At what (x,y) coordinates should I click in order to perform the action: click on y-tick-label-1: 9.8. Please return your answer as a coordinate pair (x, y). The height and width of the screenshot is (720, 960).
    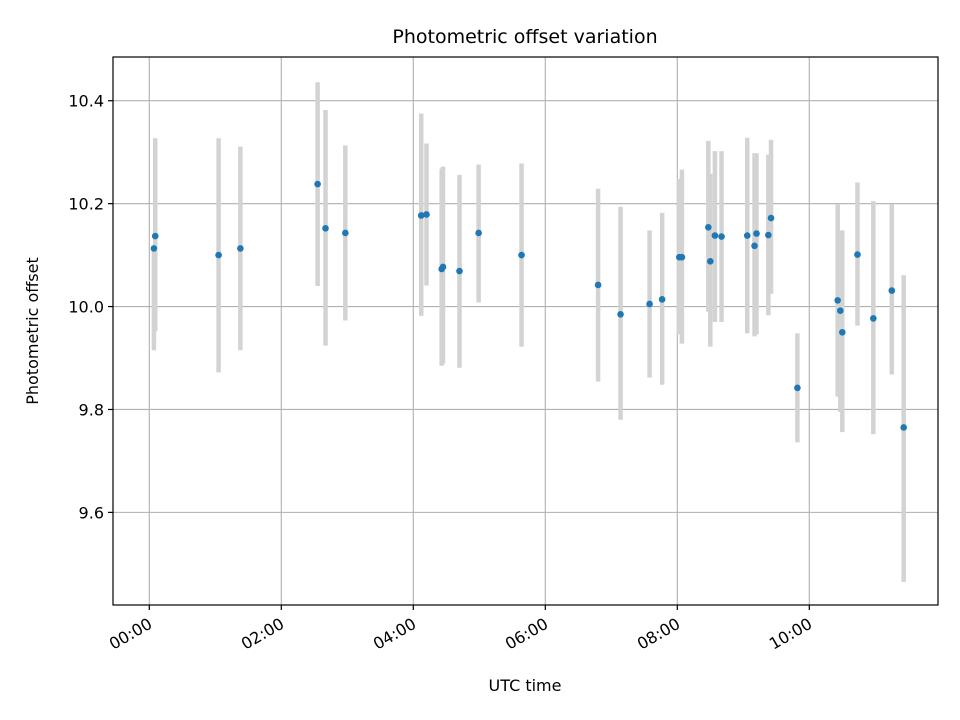
    Looking at the image, I should click on (91, 409).